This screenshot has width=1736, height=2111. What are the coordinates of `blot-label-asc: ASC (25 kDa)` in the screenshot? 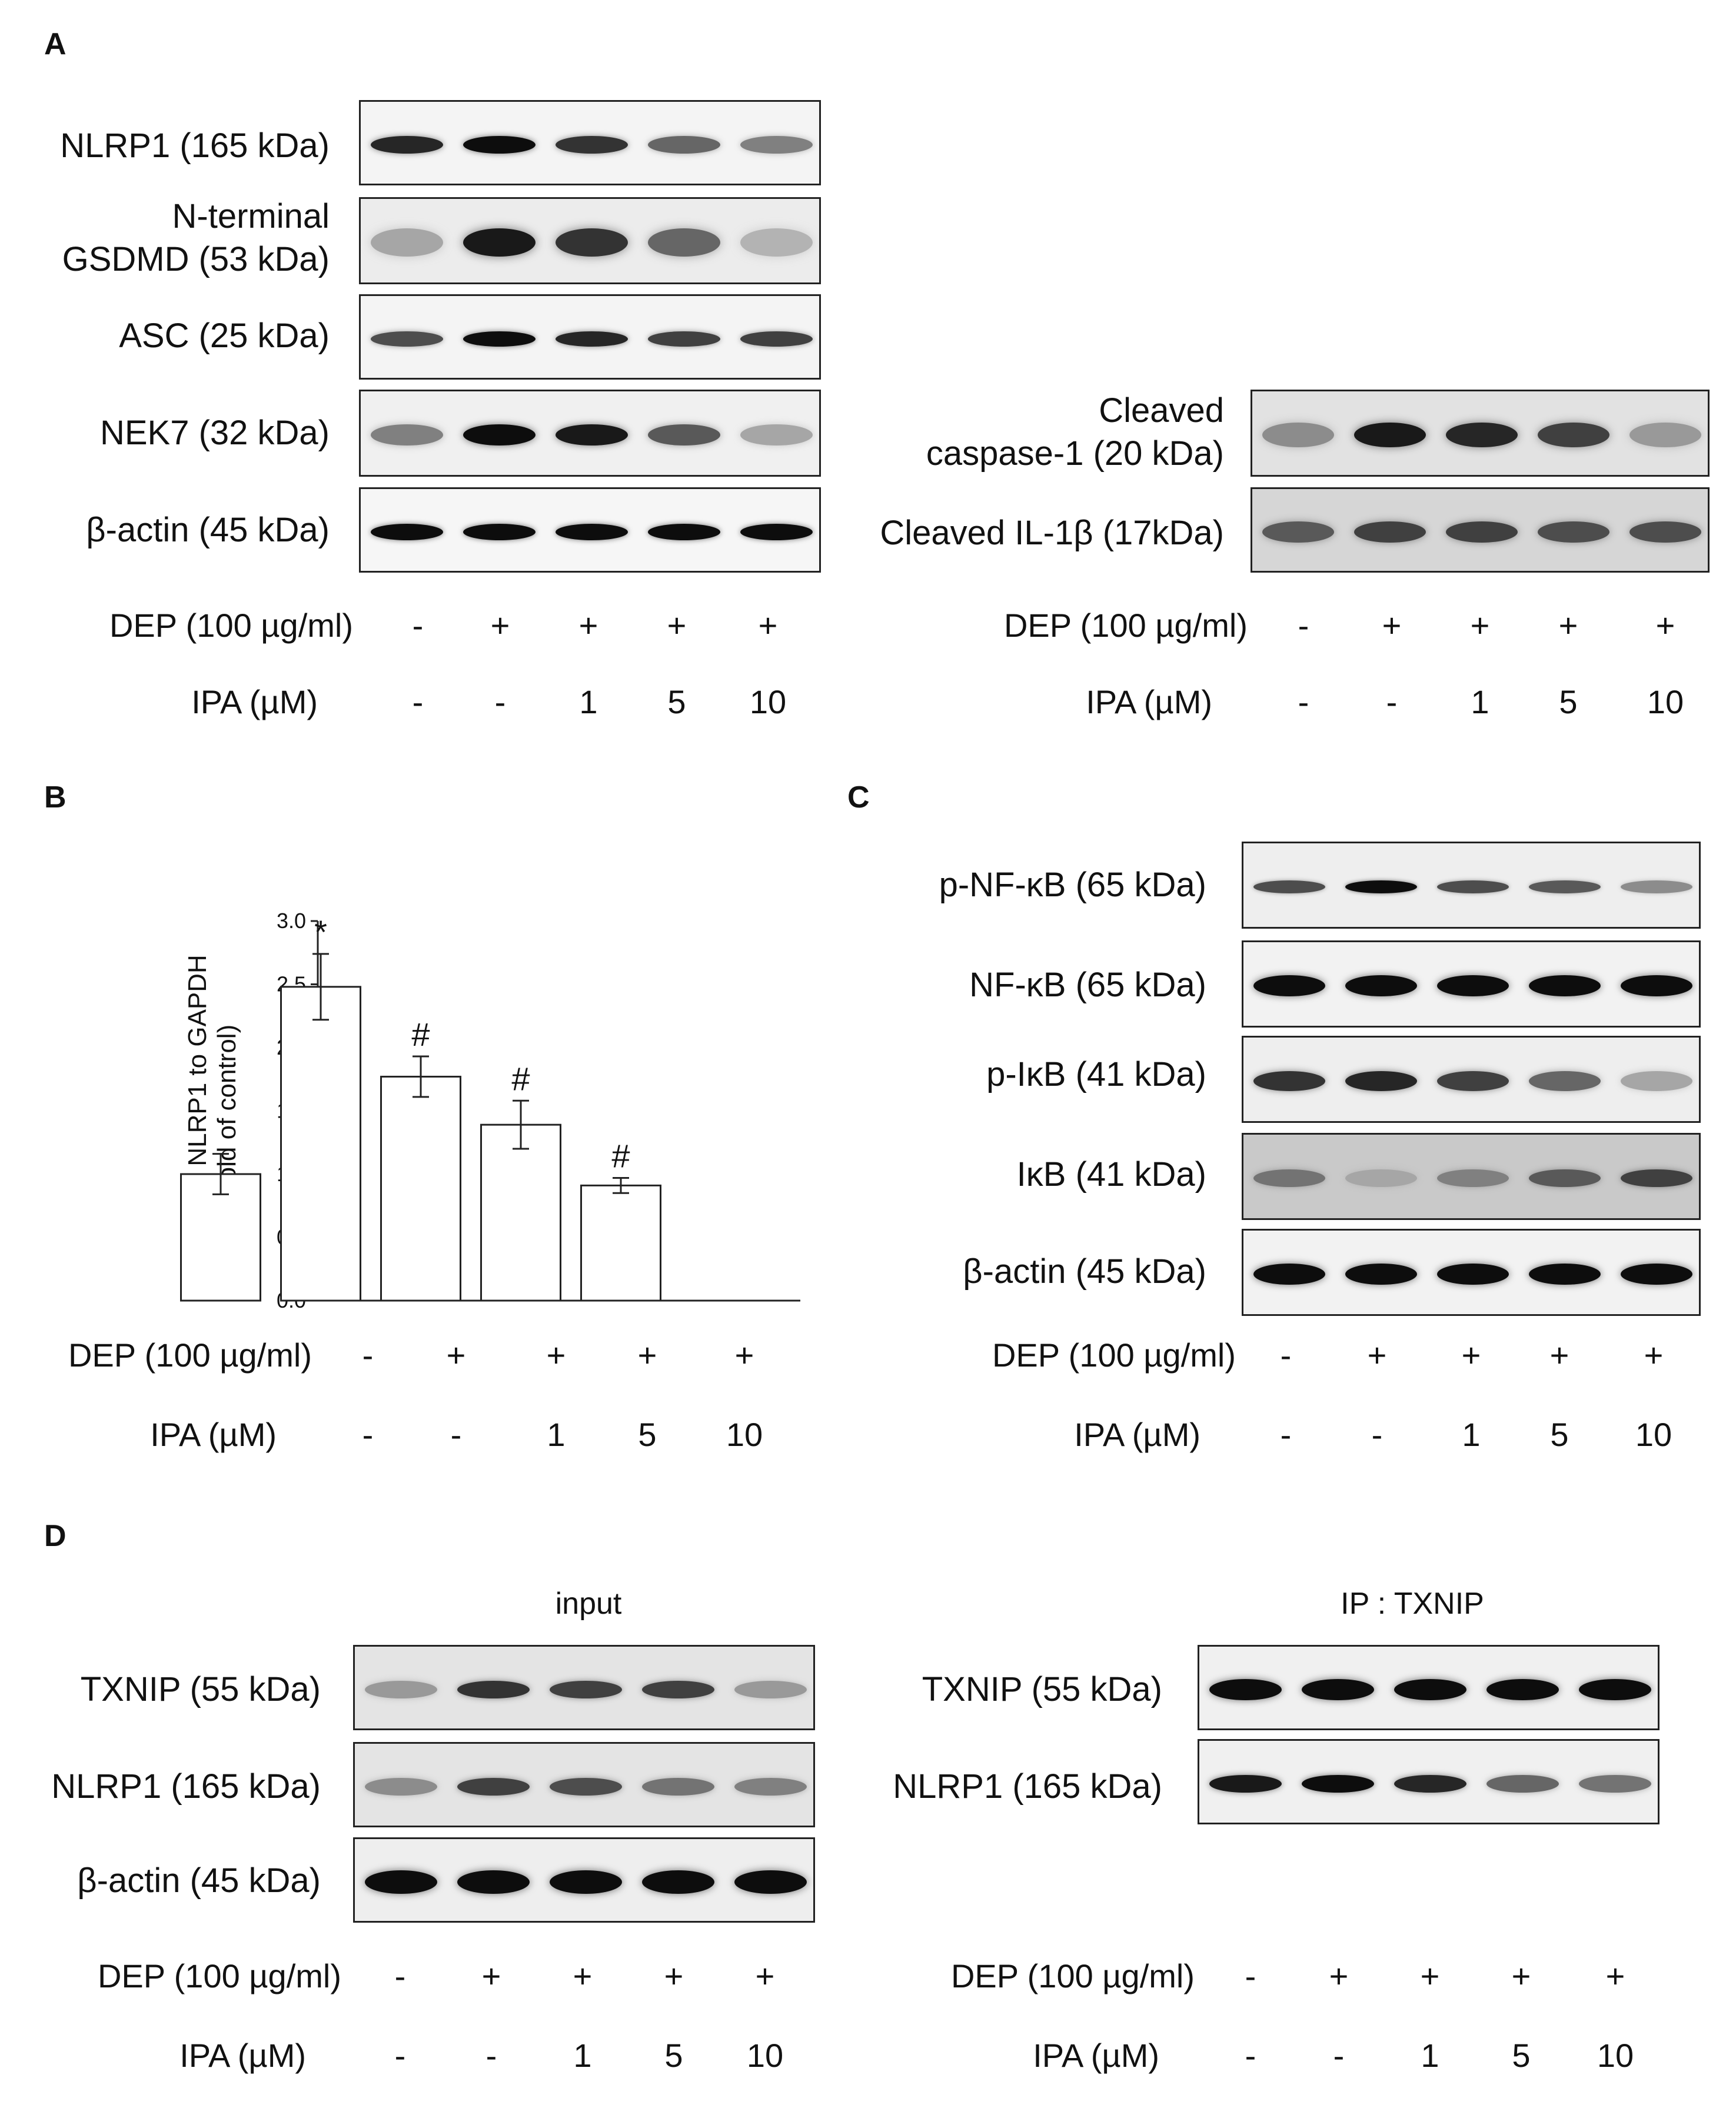 It's located at (225, 336).